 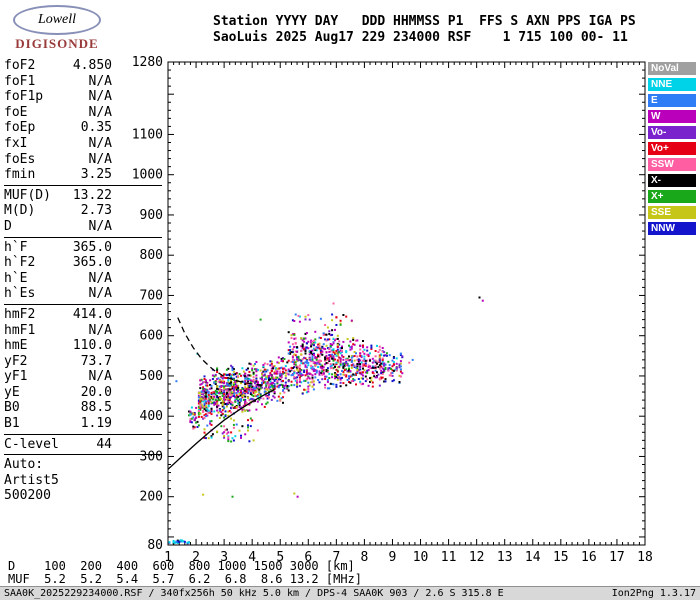 What do you see at coordinates (224, 557) in the screenshot?
I see `svg-text: 3` at bounding box center [224, 557].